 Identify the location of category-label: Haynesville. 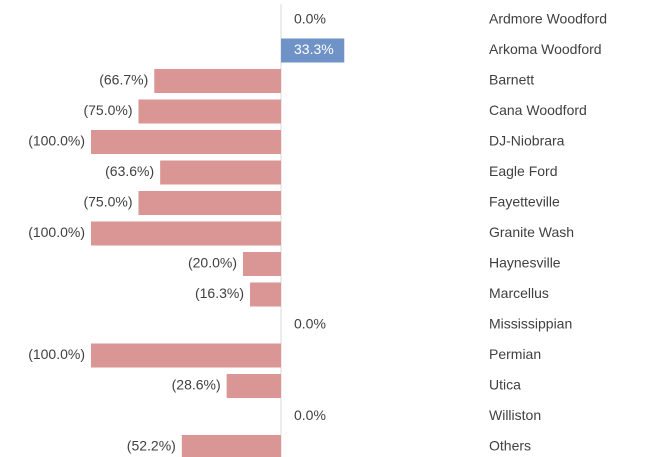
(525, 263).